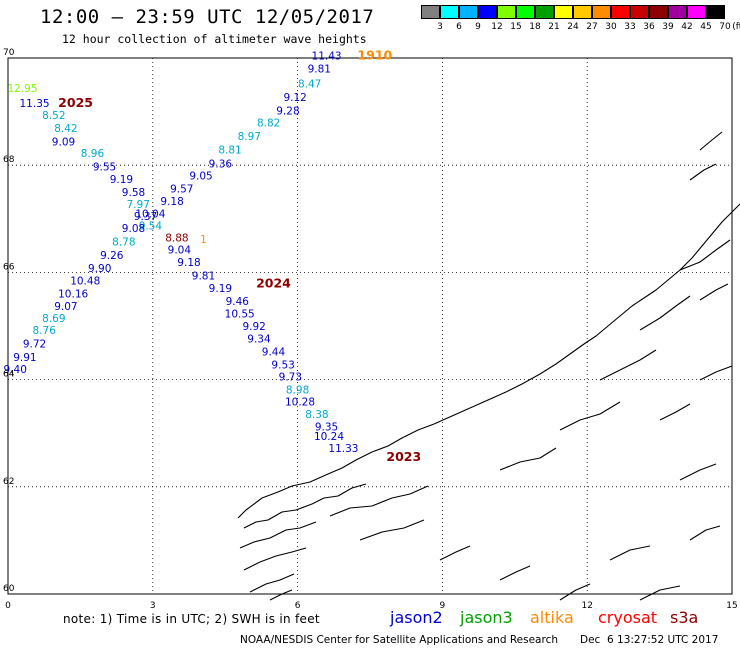  What do you see at coordinates (290, 378) in the screenshot?
I see `swh-observation: 9.73` at bounding box center [290, 378].